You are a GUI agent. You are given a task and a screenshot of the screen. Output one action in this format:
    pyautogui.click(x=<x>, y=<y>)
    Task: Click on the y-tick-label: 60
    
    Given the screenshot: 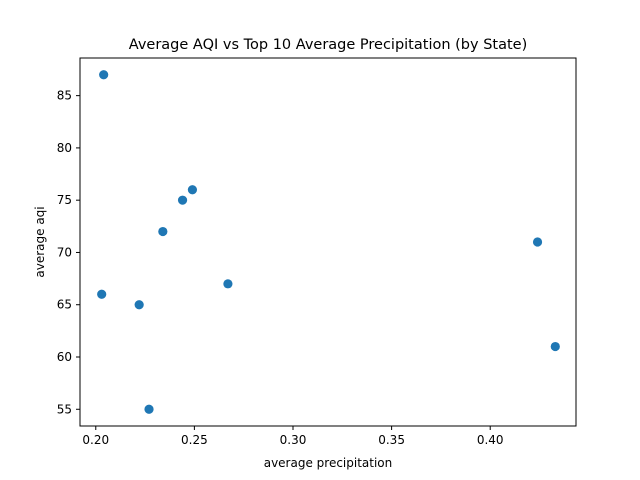 What is the action you would take?
    pyautogui.click(x=64, y=357)
    